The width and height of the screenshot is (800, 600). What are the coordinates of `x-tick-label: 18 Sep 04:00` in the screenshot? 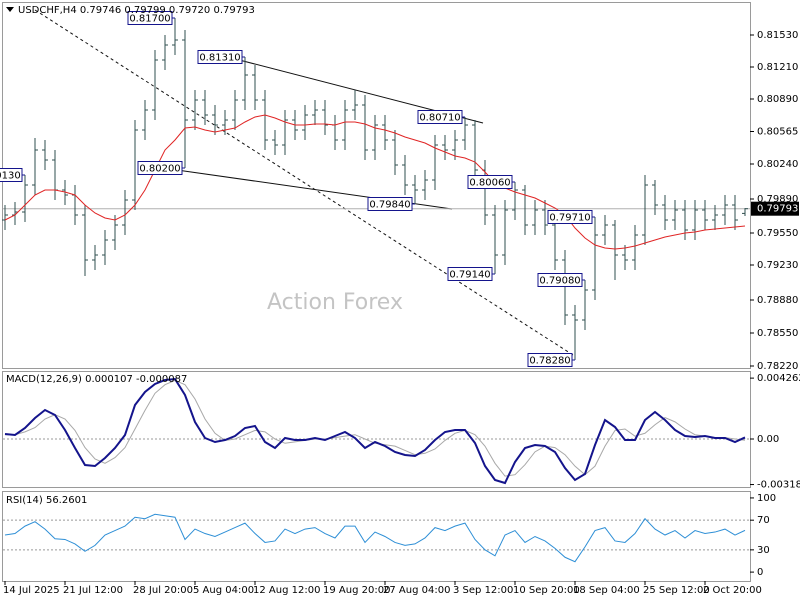 It's located at (606, 590).